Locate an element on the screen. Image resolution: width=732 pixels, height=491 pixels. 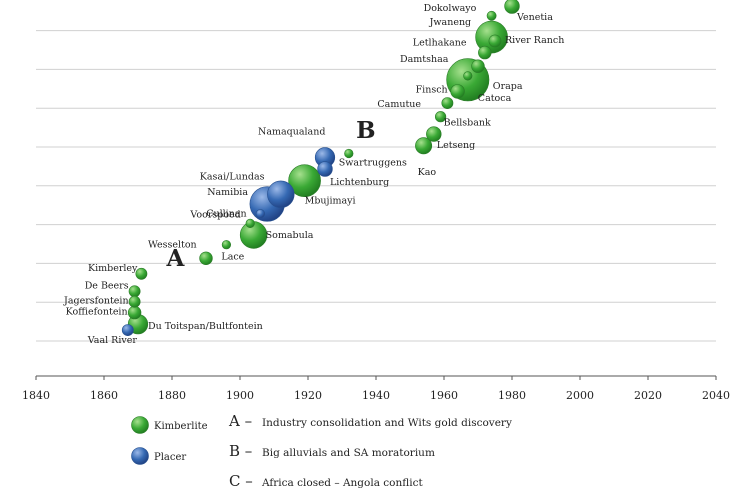
x-tick-label: 1980 is located at coordinates (512, 395).